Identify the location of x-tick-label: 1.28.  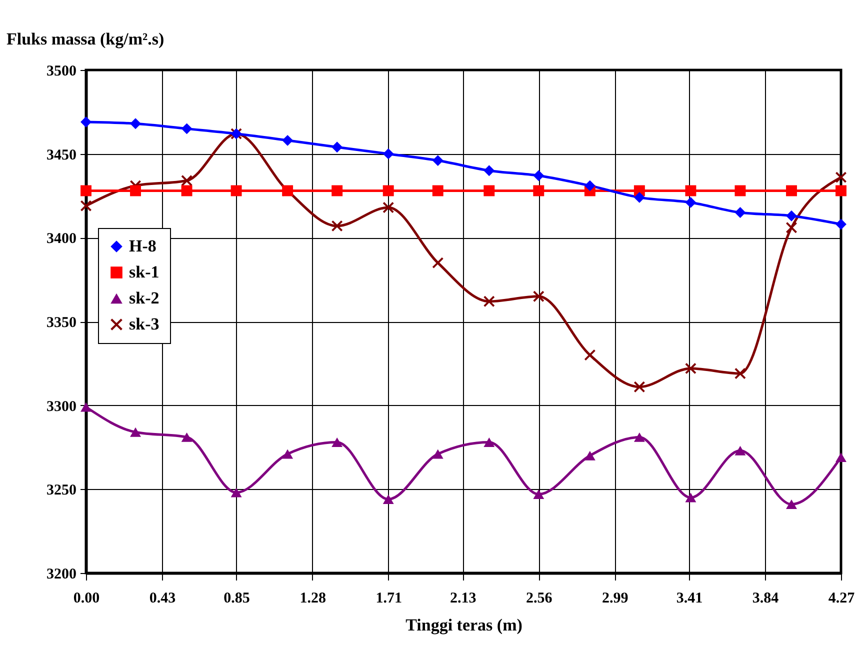
(313, 598).